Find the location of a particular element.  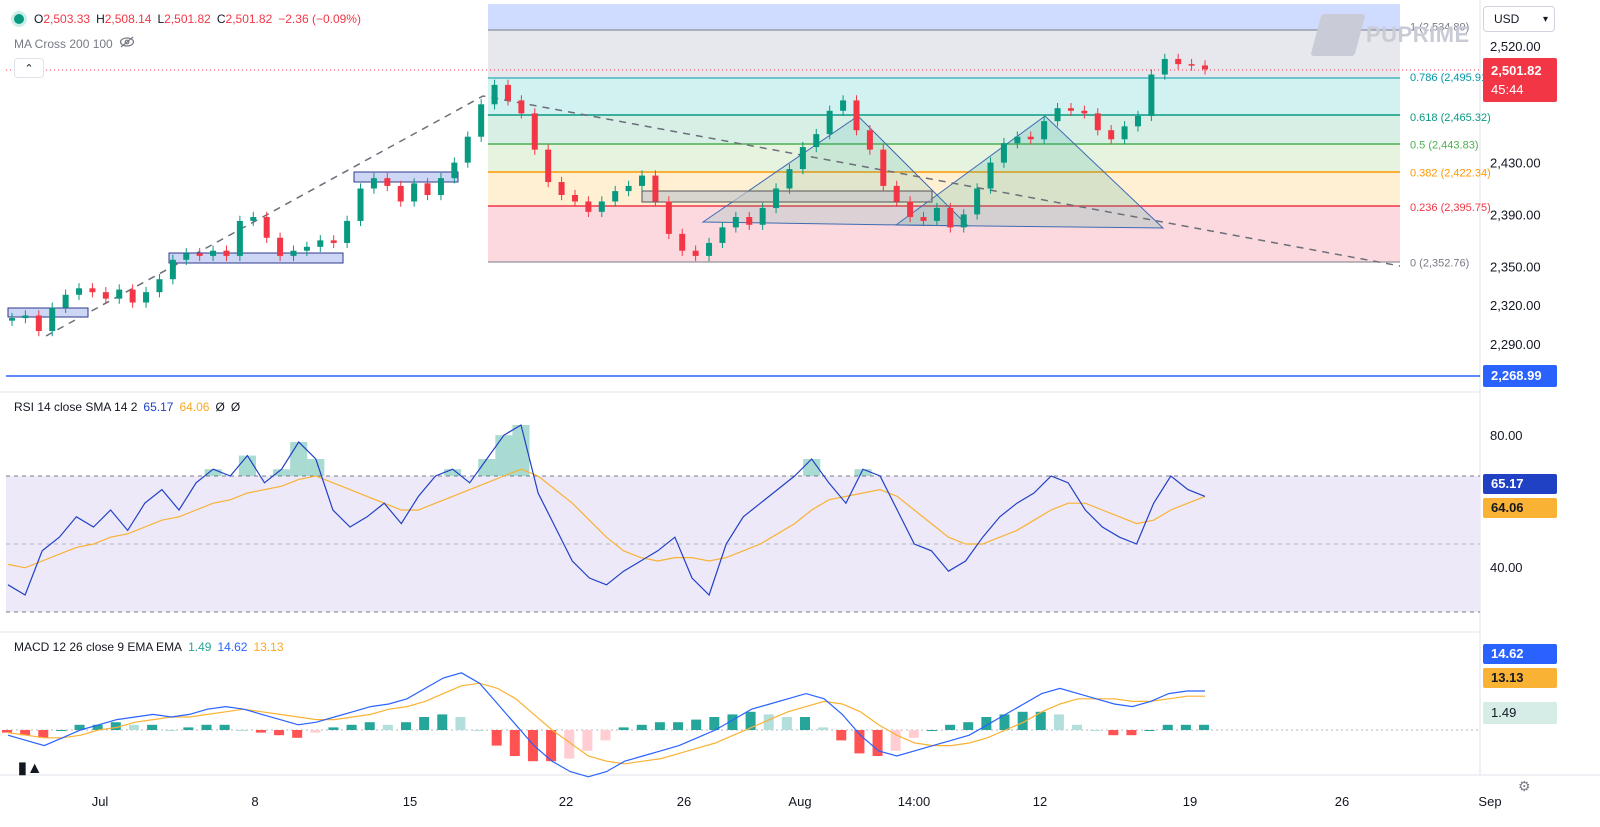

time-tick-2: 15 is located at coordinates (410, 801).